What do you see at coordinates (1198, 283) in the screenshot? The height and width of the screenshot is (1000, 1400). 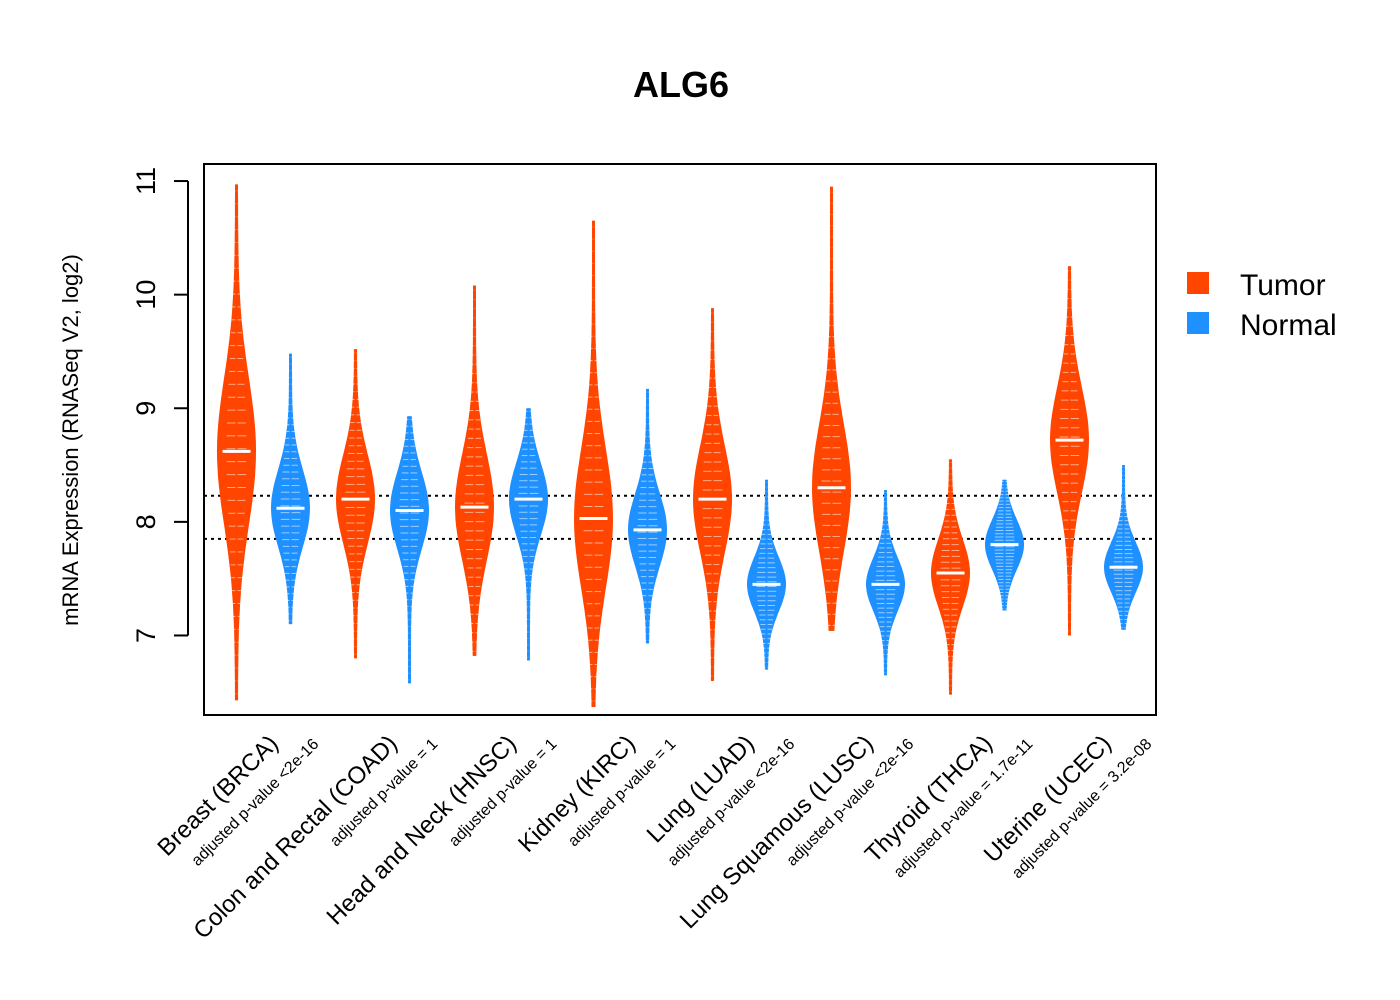 I see `legend-swatch-tumor` at bounding box center [1198, 283].